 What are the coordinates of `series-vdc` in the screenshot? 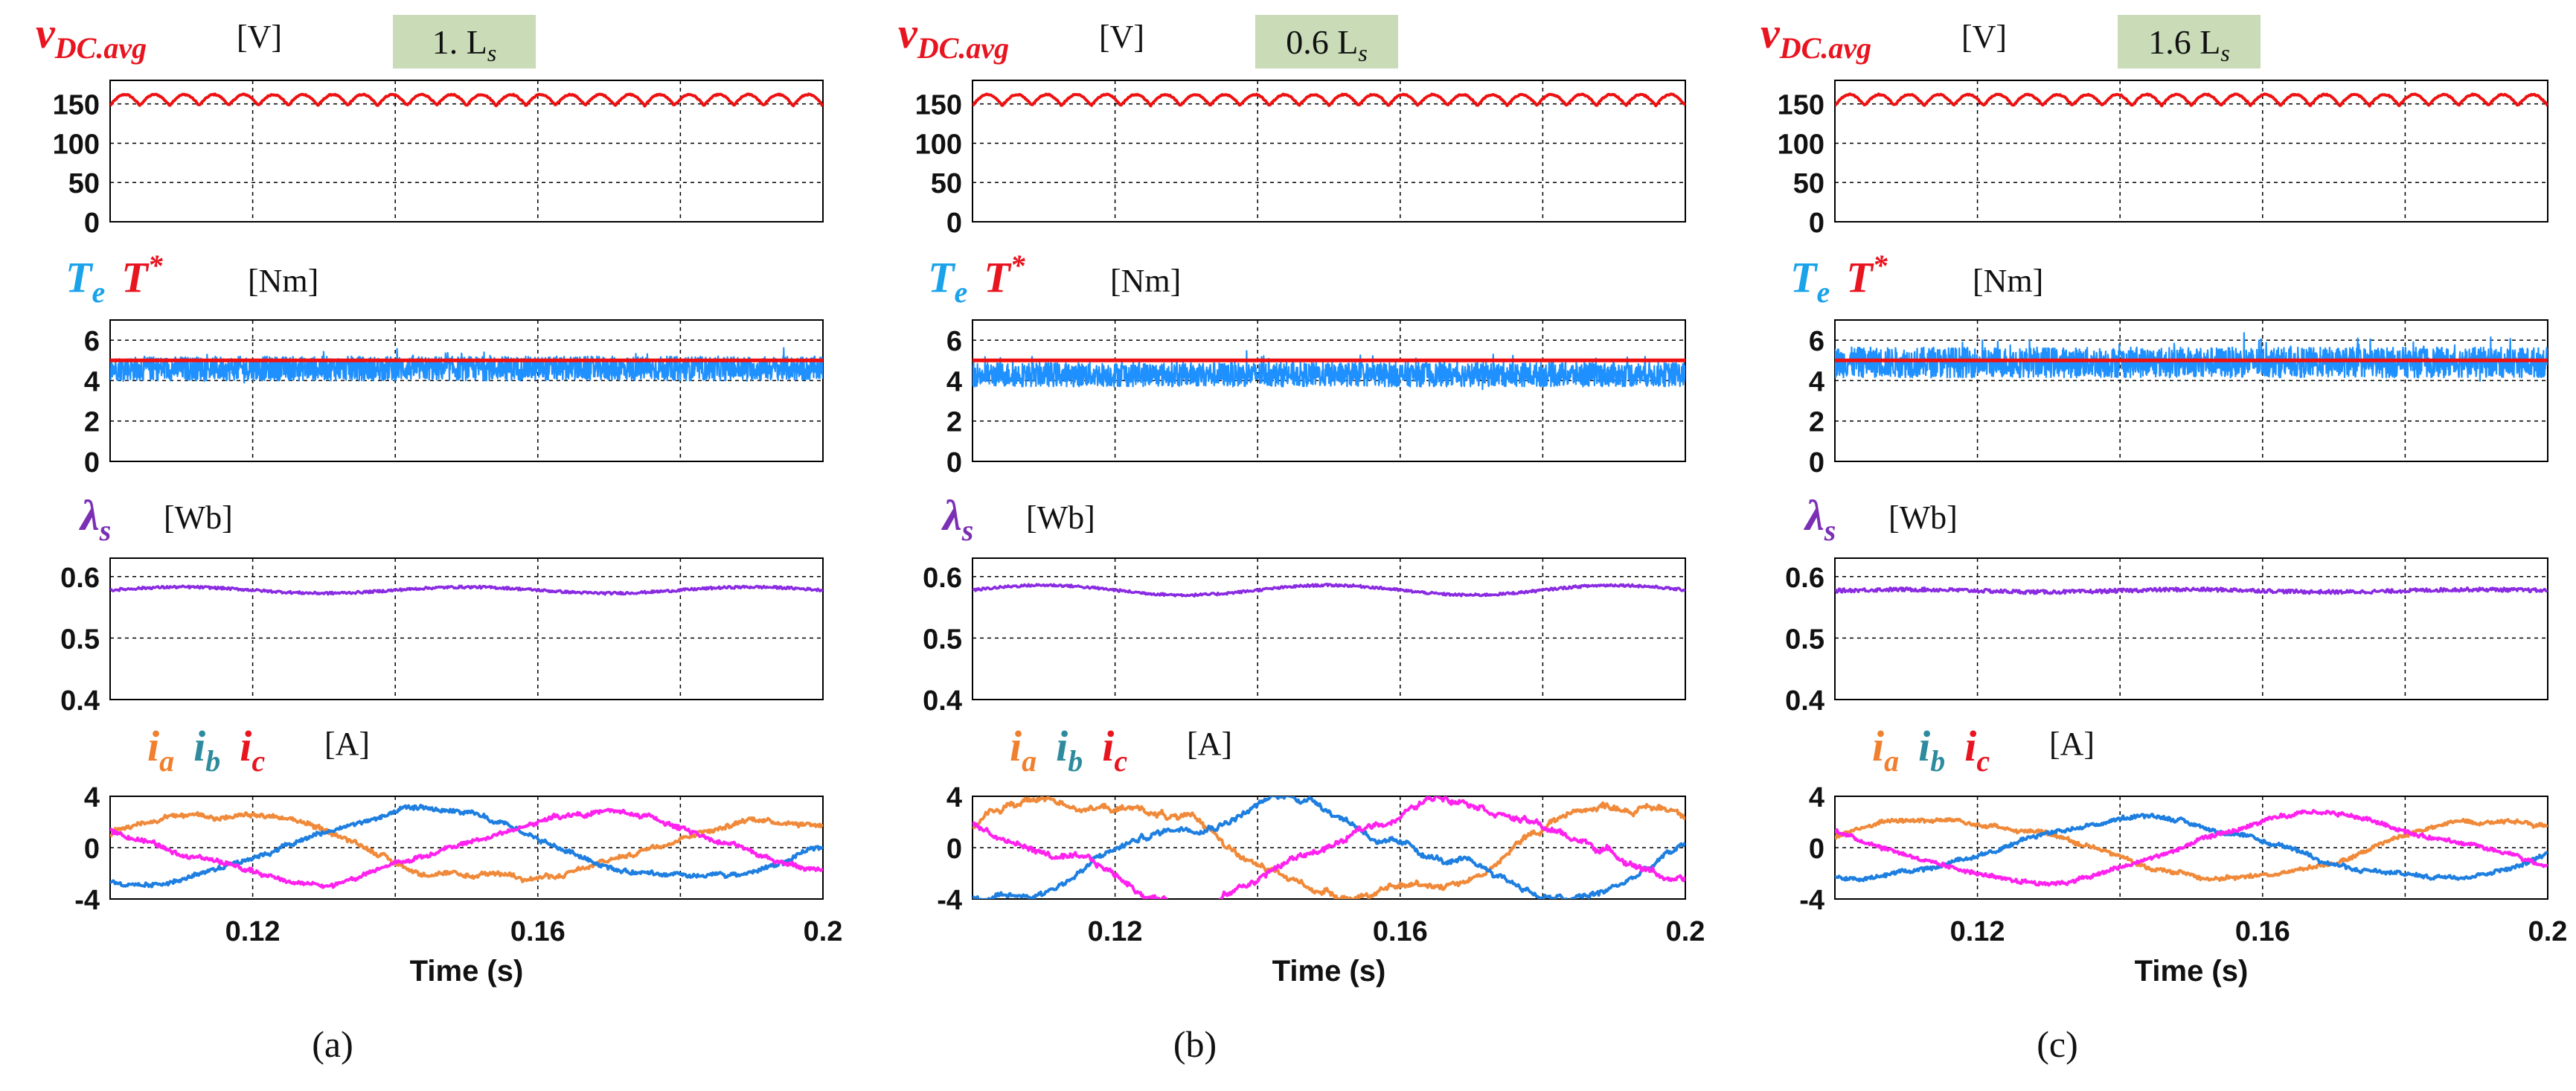 It's located at (1329, 100).